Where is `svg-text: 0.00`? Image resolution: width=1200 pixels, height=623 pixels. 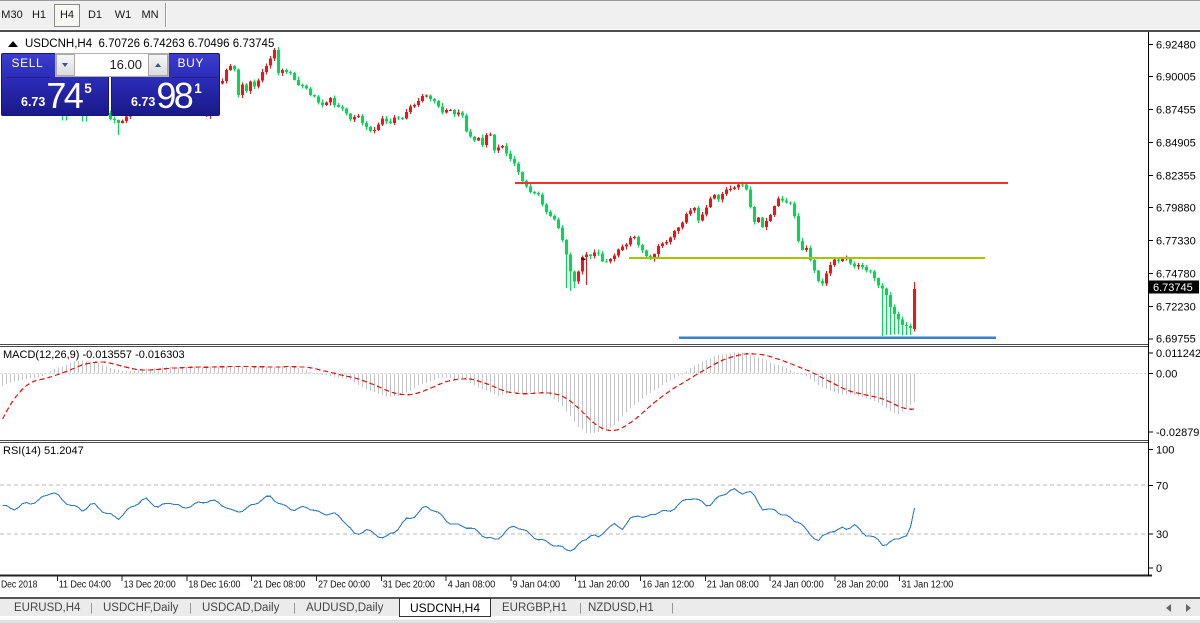
svg-text: 0.00 is located at coordinates (1166, 374).